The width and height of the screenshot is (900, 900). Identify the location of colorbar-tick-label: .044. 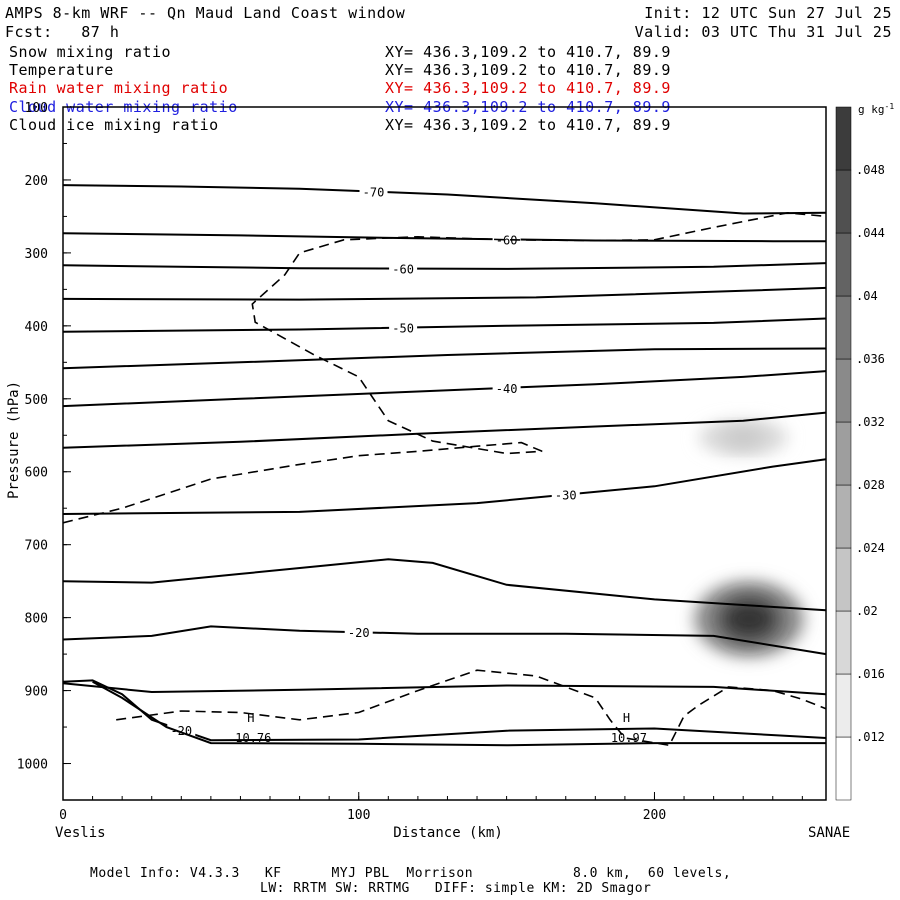
(870, 233).